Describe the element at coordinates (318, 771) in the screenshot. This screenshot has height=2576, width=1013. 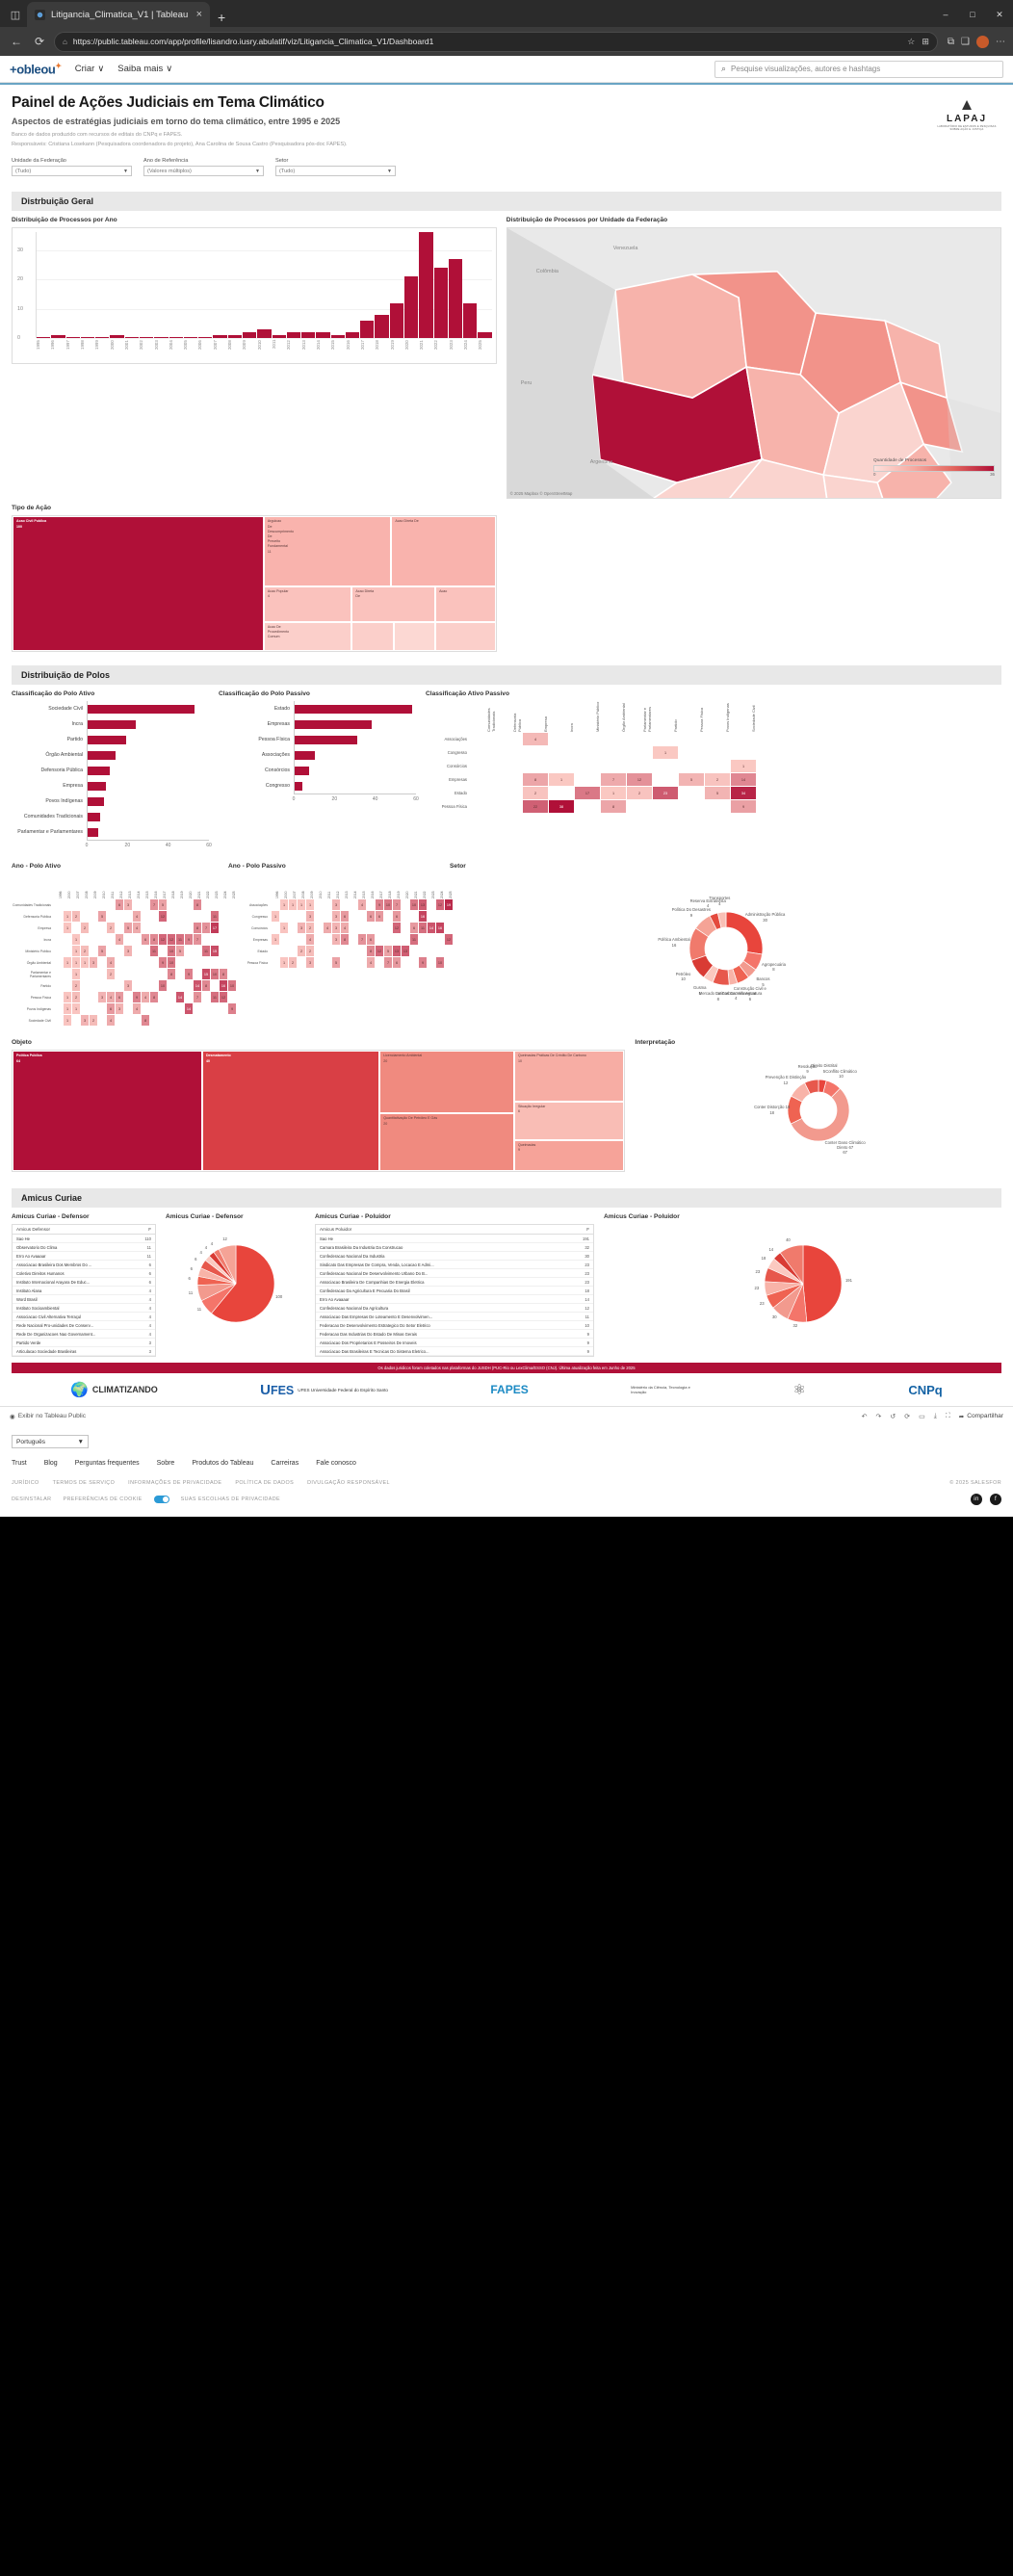
I see `bar-row: Consórcios` at that location.